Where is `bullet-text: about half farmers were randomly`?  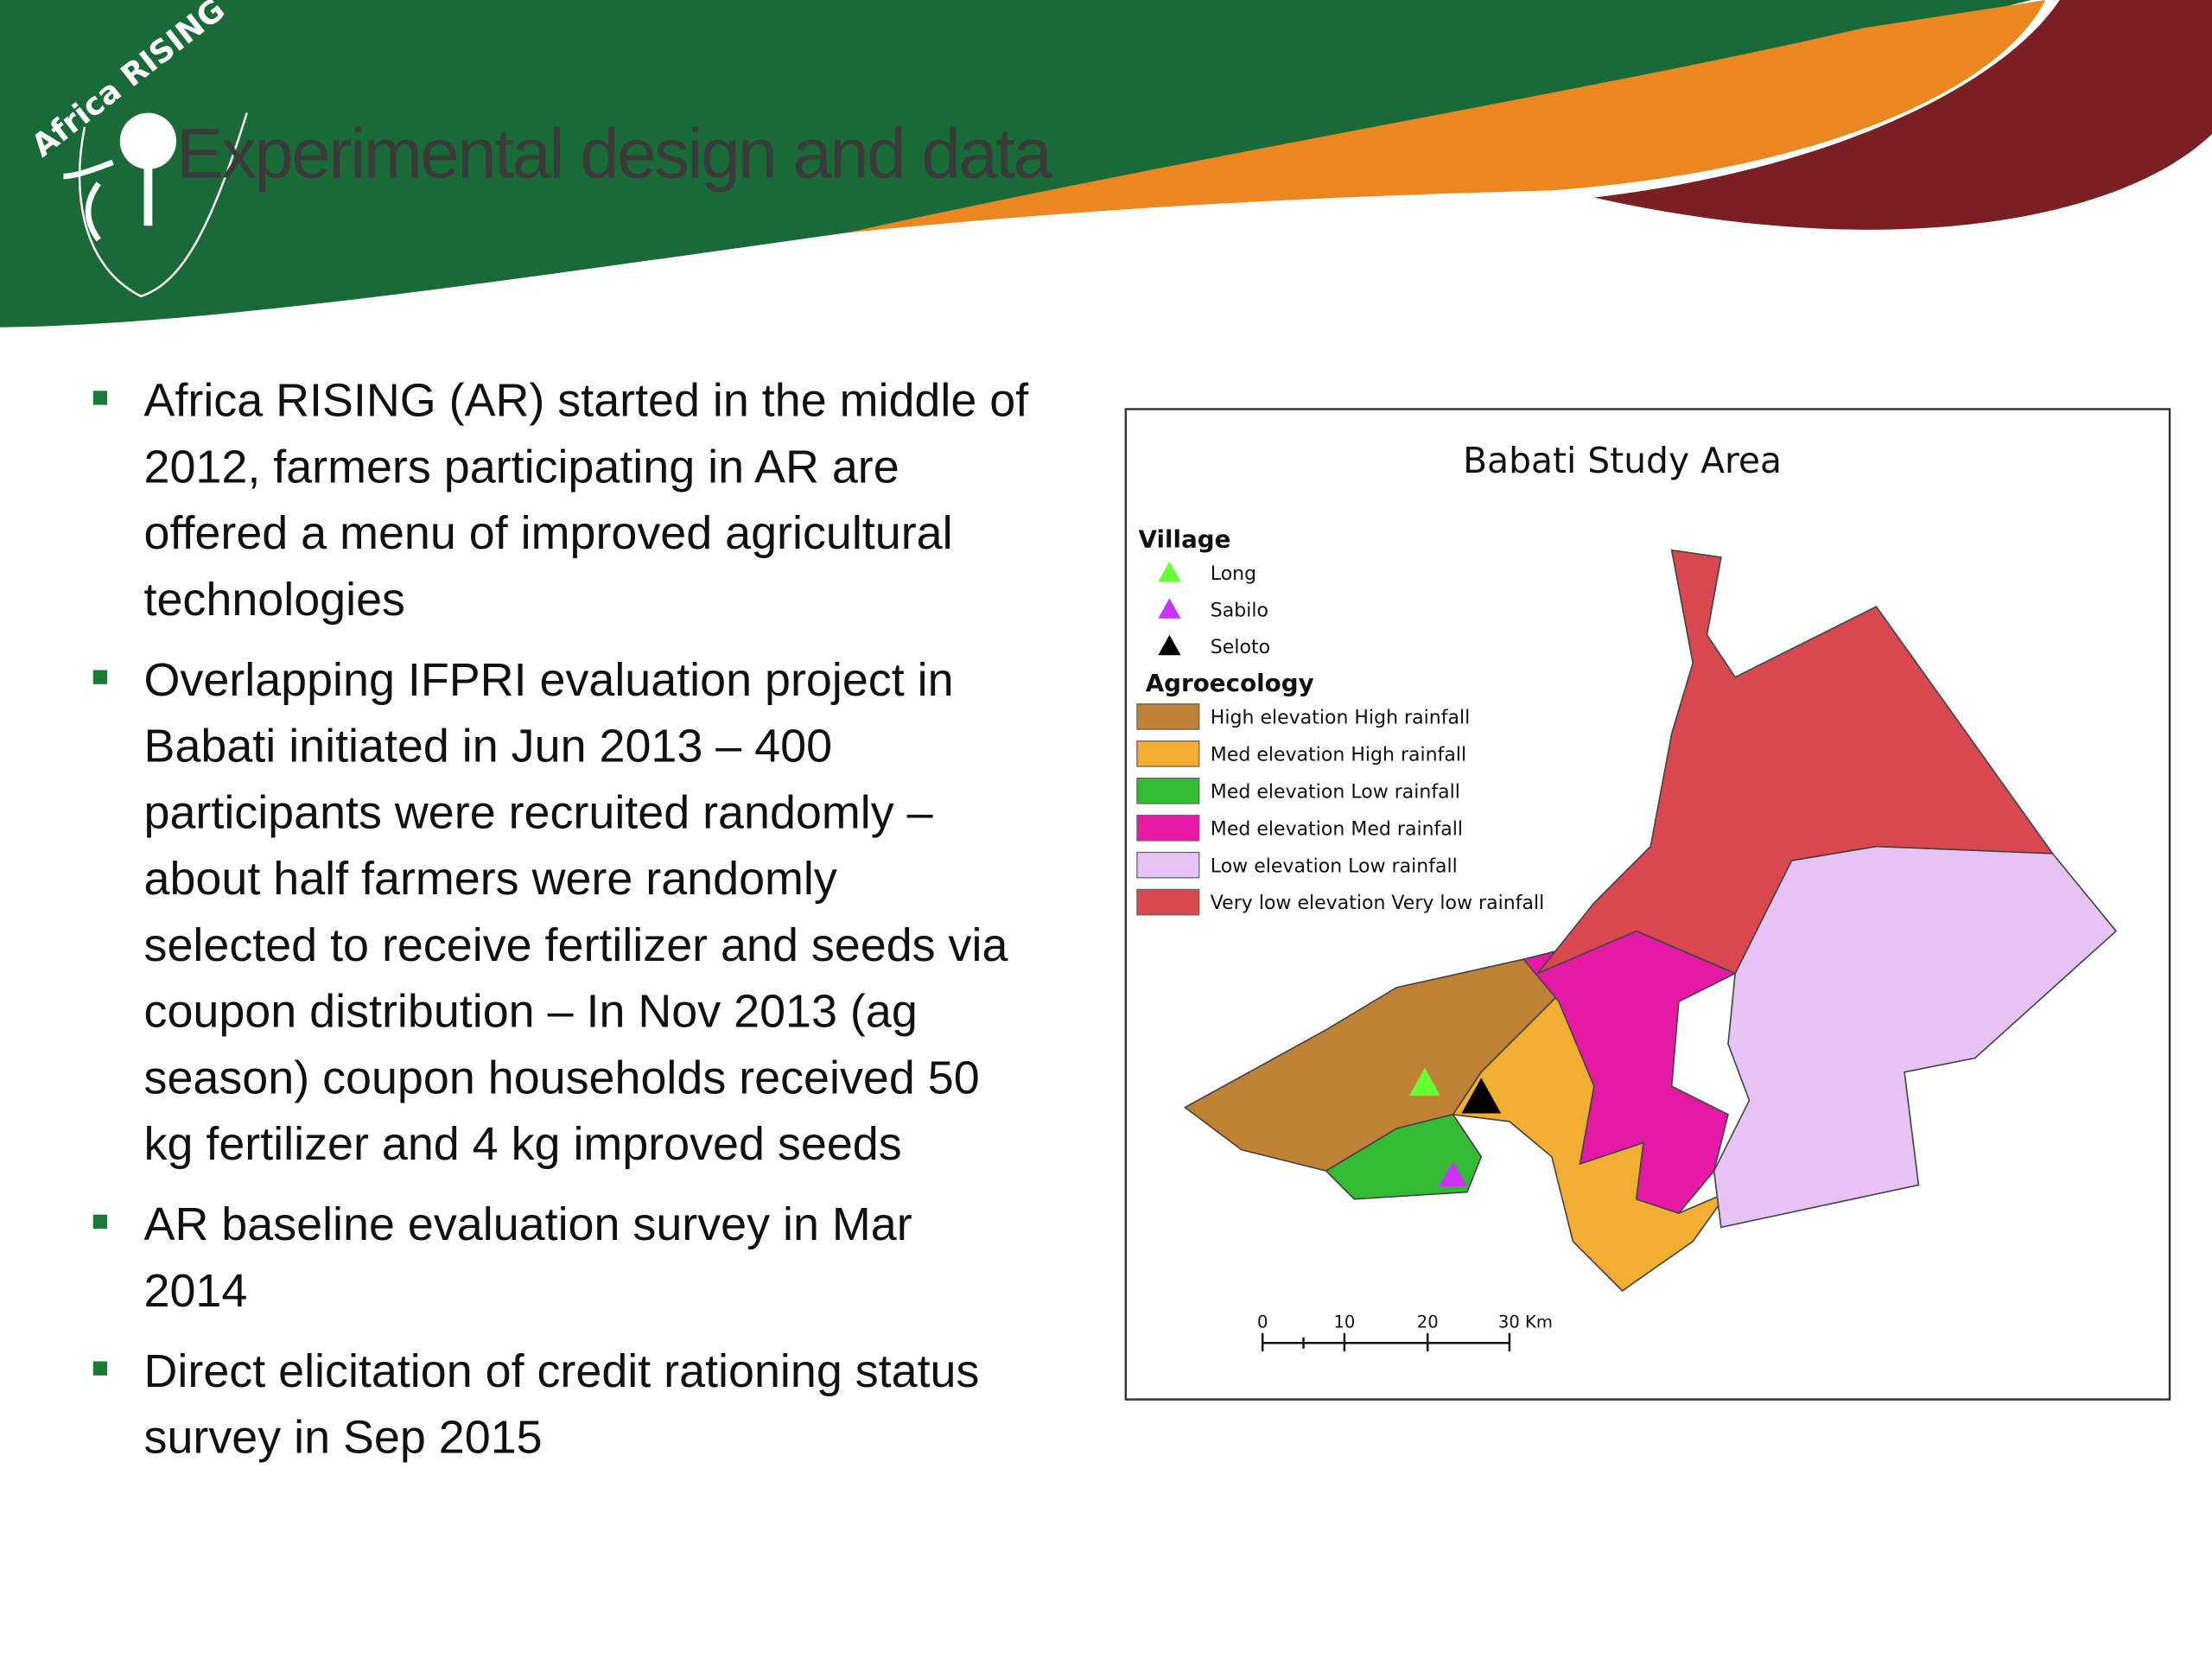 bullet-text: about half farmers were randomly is located at coordinates (490, 879).